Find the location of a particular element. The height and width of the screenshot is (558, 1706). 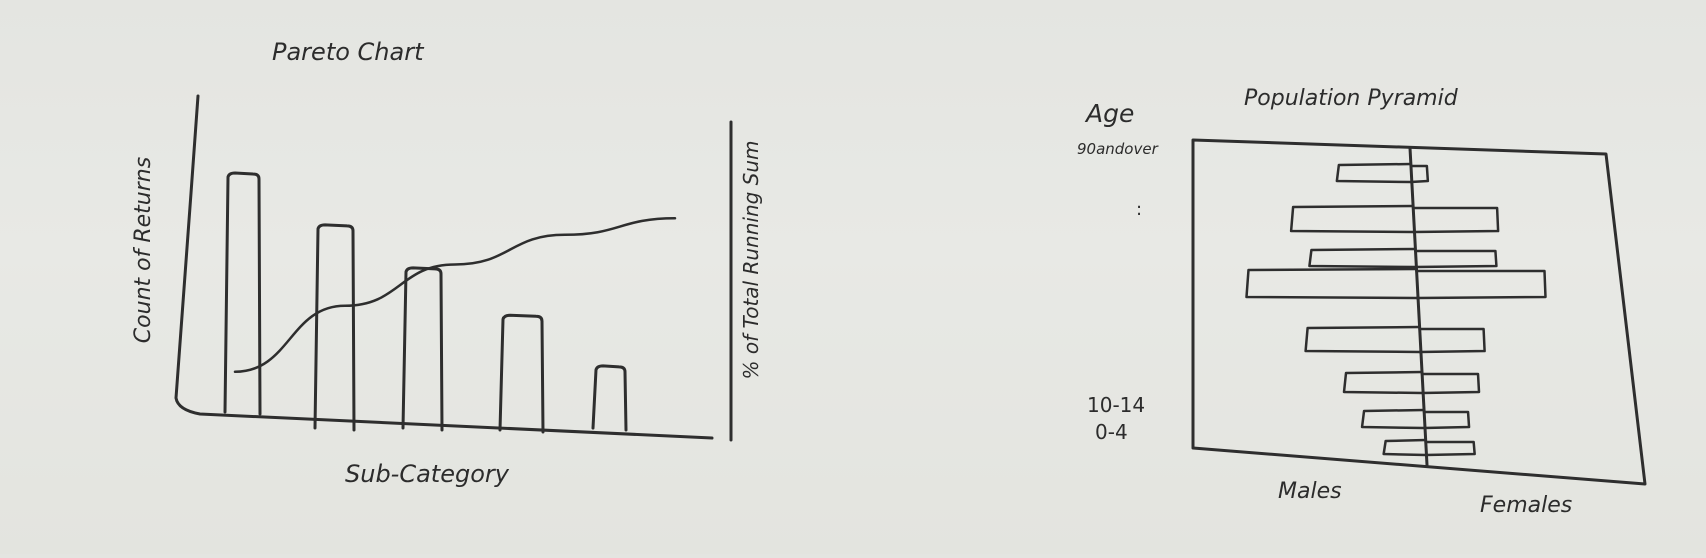

pareto-y-axis-label: Count of Returns is located at coordinates (143, 250).